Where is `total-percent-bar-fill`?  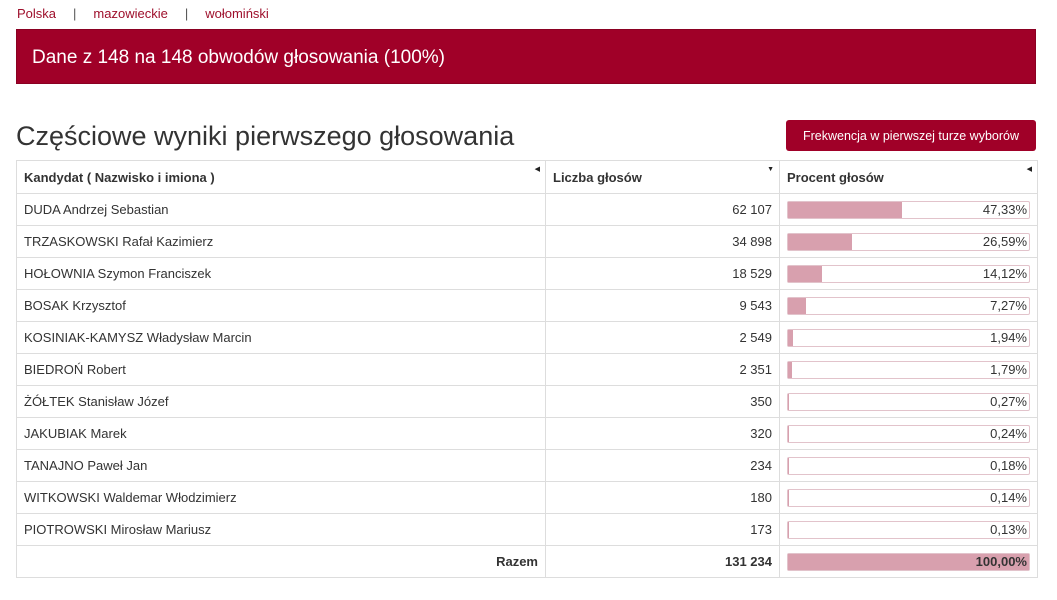
total-percent-bar-fill is located at coordinates (908, 561).